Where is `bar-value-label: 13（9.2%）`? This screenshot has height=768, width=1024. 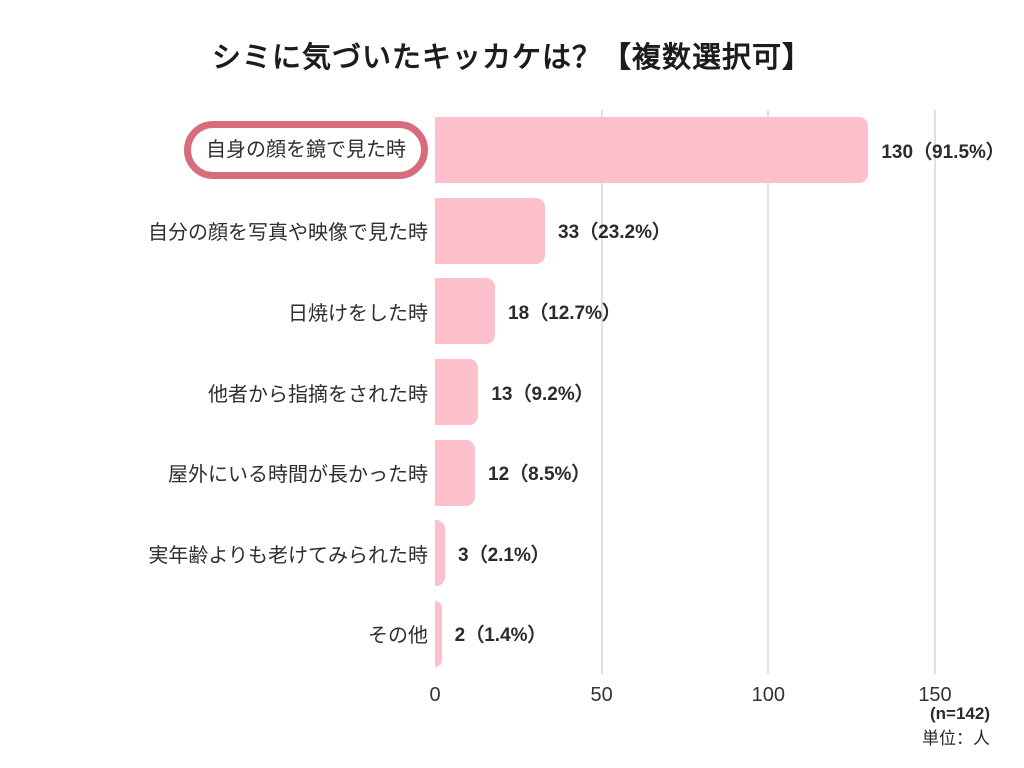 bar-value-label: 13（9.2%） is located at coordinates (542, 394).